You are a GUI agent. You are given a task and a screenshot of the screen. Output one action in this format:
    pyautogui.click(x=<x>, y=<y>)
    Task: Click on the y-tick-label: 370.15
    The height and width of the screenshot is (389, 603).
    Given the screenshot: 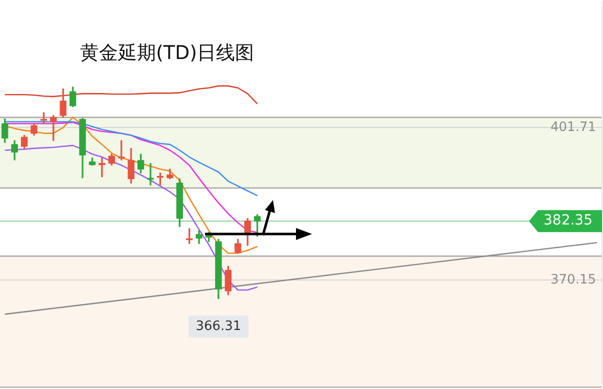 What is the action you would take?
    pyautogui.click(x=573, y=280)
    